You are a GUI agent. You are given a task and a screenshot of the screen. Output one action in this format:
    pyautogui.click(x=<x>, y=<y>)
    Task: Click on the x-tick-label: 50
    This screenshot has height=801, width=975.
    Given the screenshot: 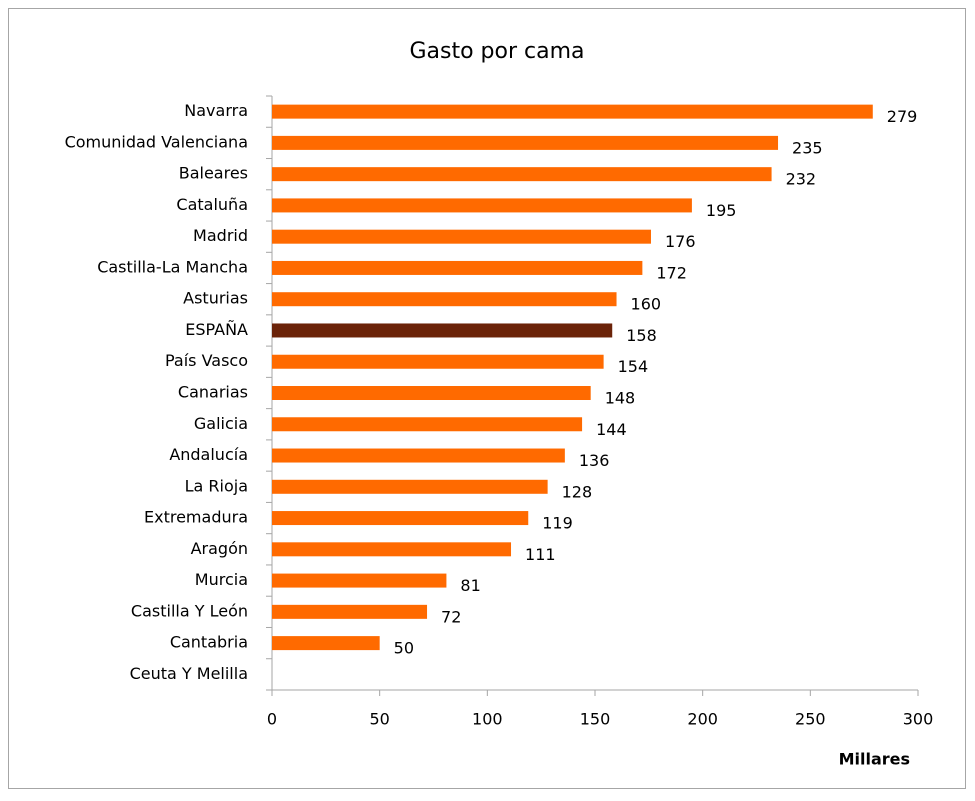 What is the action you would take?
    pyautogui.click(x=379, y=719)
    